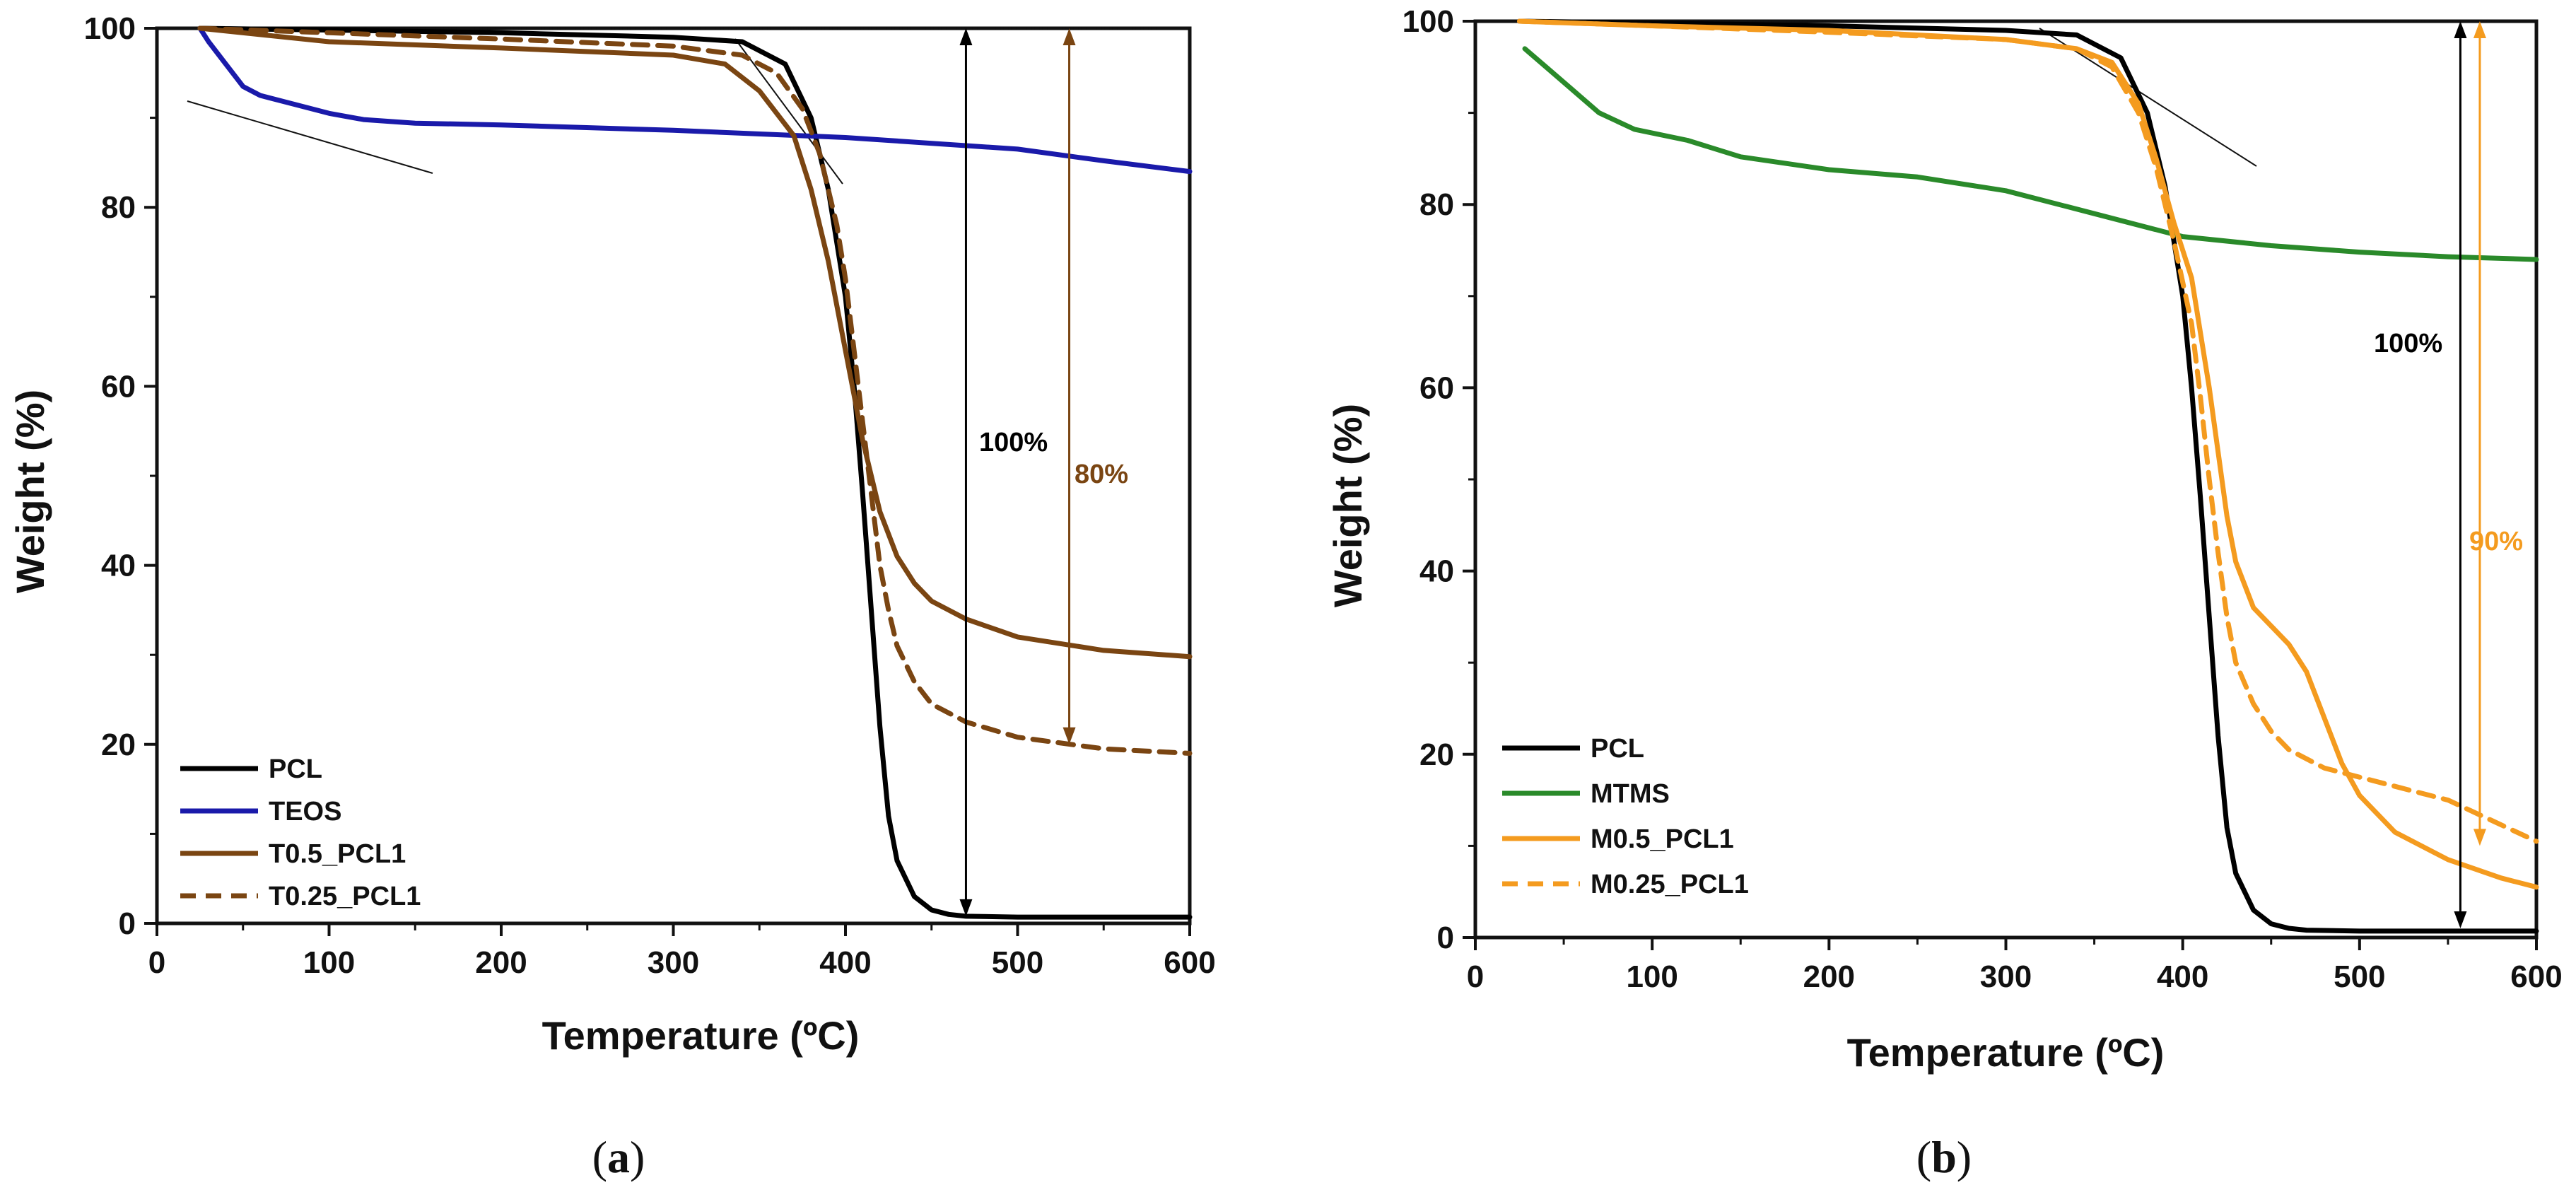  I want to click on panel-a-xtick-label: 200, so click(501, 962).